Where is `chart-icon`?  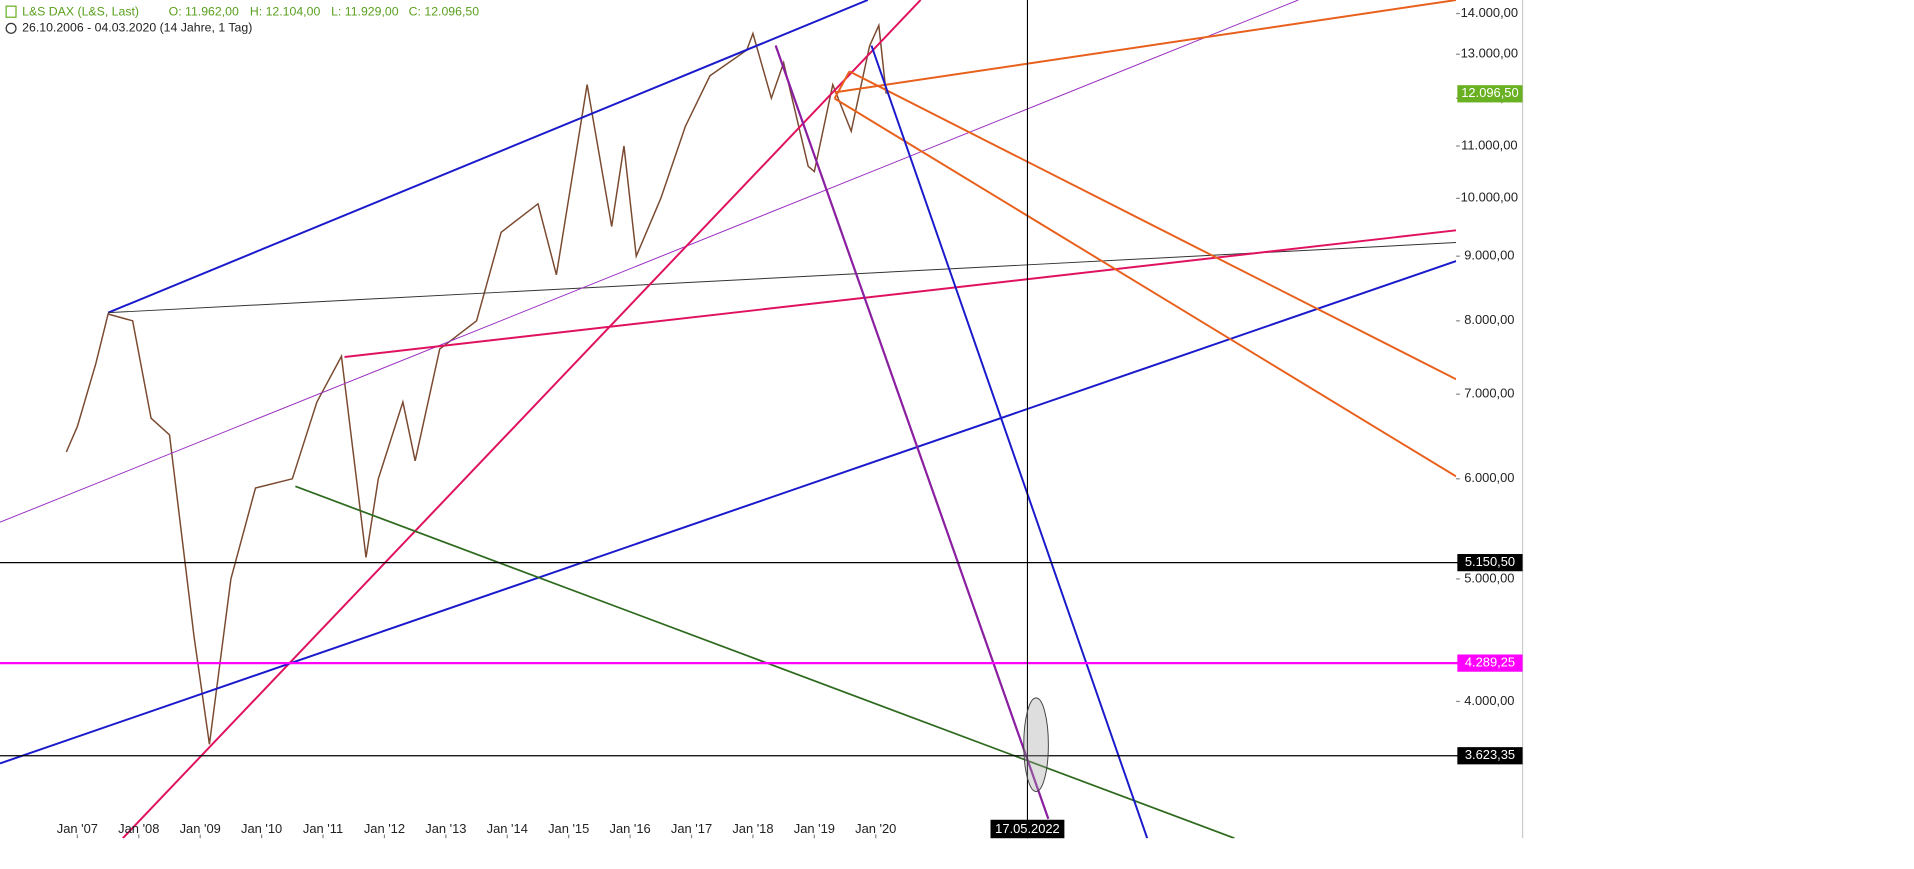
chart-icon is located at coordinates (11, 11).